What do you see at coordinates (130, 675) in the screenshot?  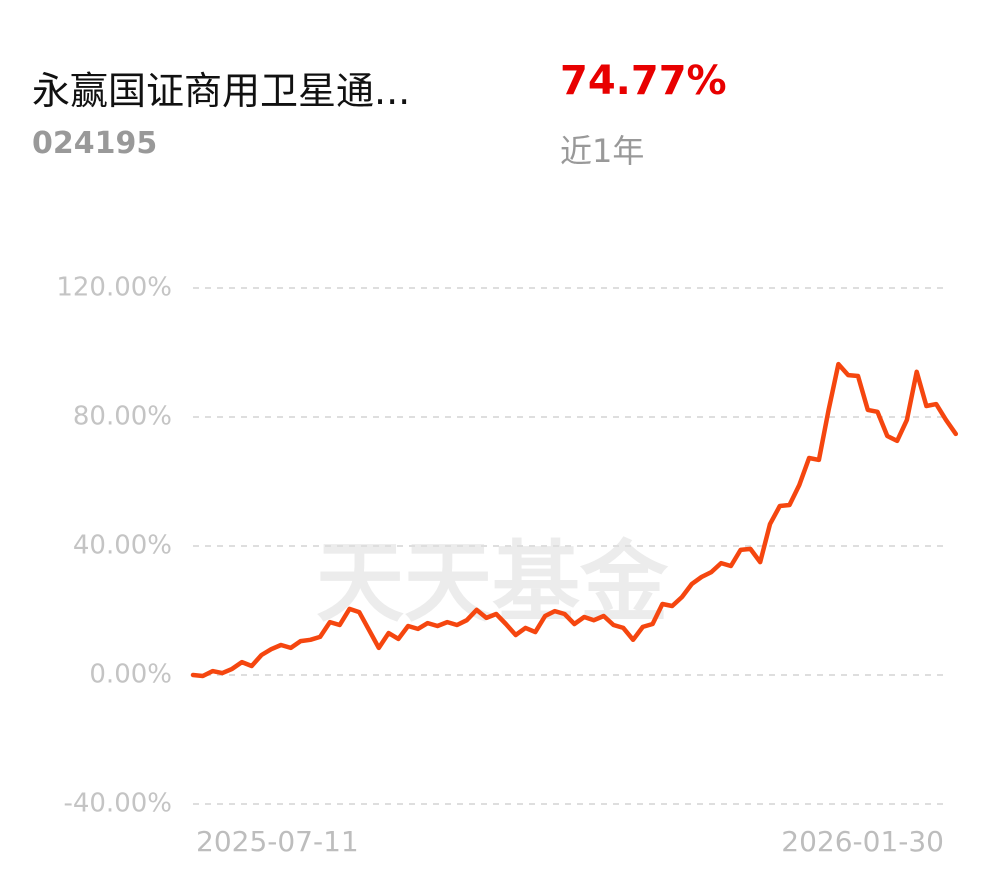 I see `y-tick-label: 0.00%` at bounding box center [130, 675].